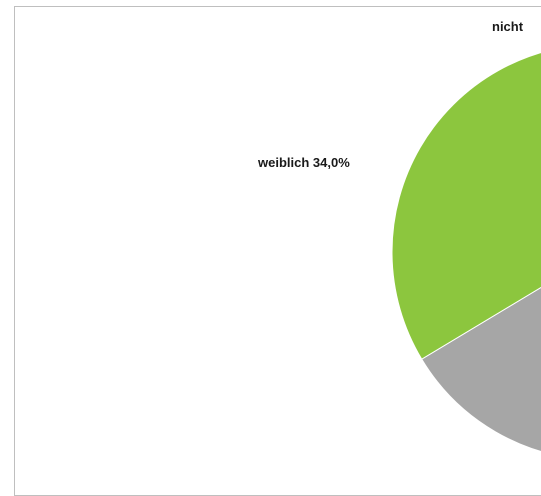 The width and height of the screenshot is (541, 496). Describe the element at coordinates (481, 369) in the screenshot. I see `pie-slice-nicht` at that location.